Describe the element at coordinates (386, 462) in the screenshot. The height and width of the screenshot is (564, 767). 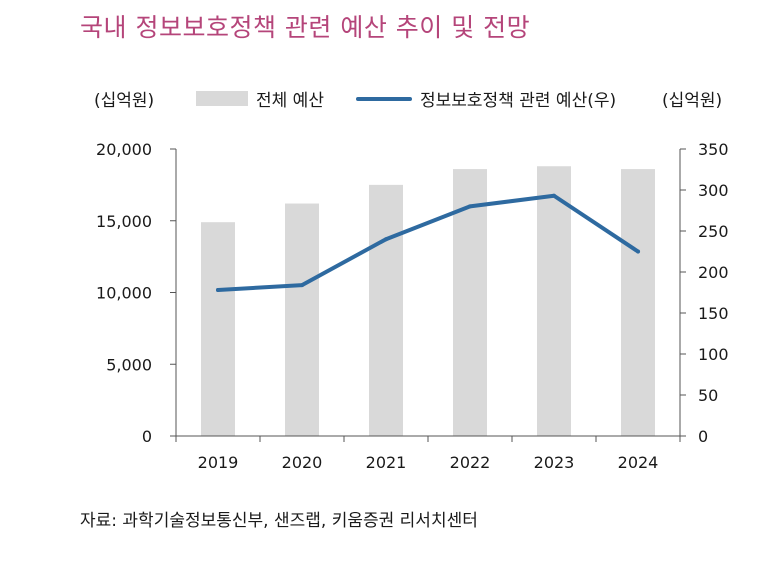
I see `x-tick-label: 2021` at that location.